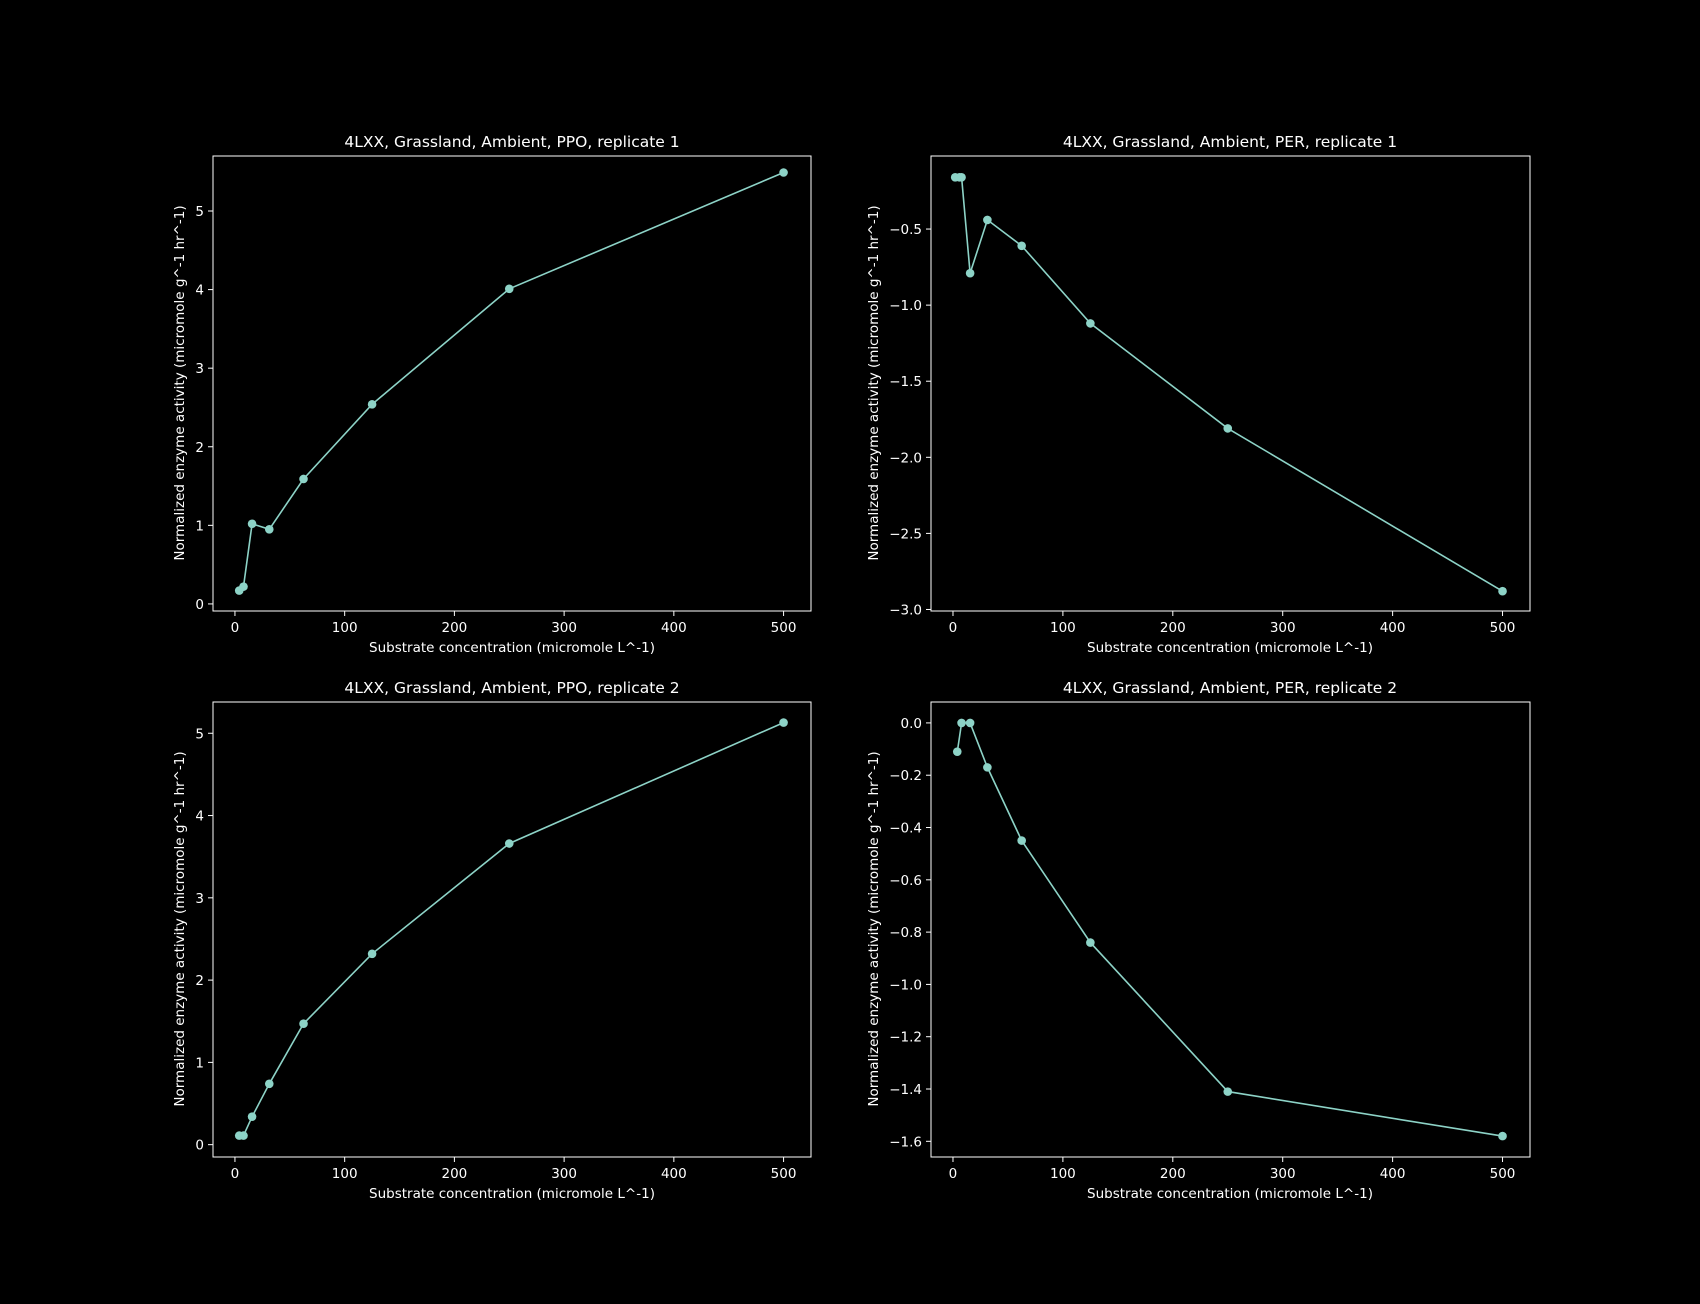 The width and height of the screenshot is (1700, 1304). What do you see at coordinates (905, 1090) in the screenshot?
I see `y-tick-label: −1.4` at bounding box center [905, 1090].